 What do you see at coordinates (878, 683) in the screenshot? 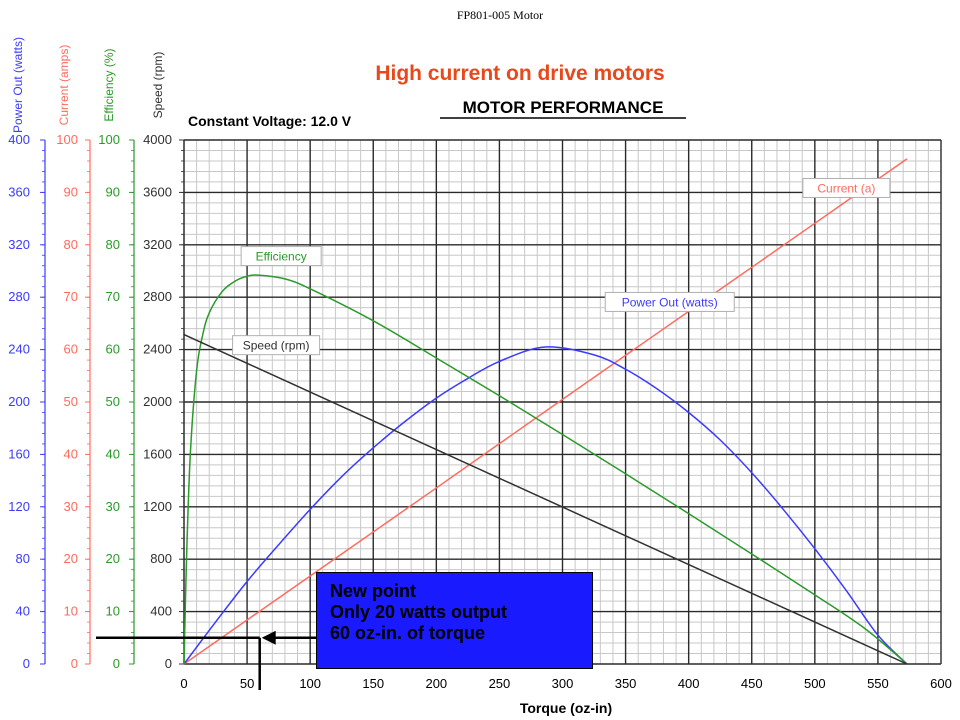
I see `x-tick-label: 550` at bounding box center [878, 683].